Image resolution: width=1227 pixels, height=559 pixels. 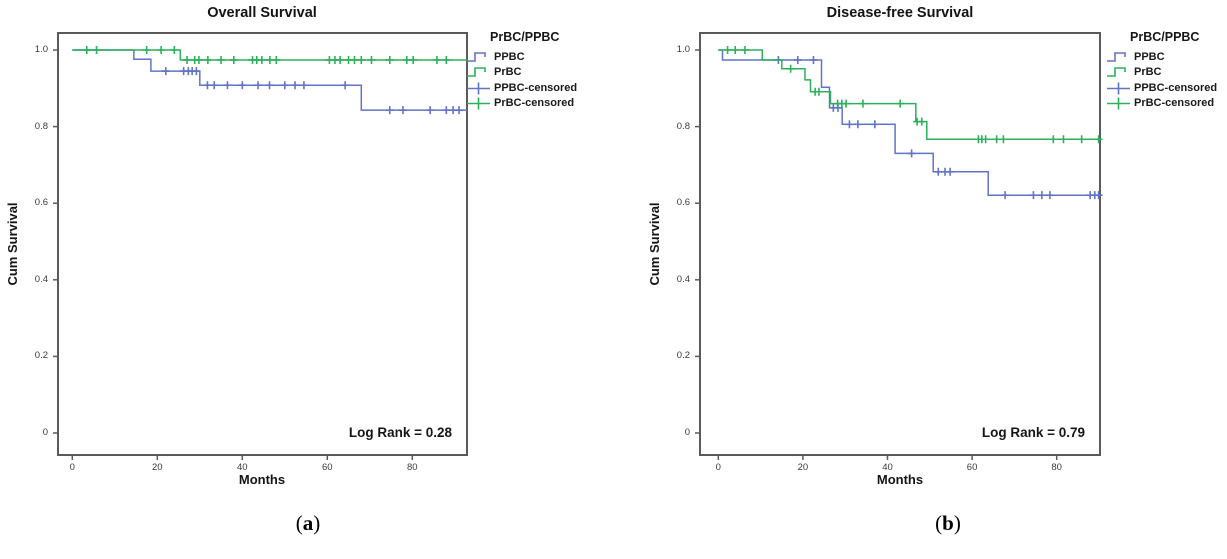 What do you see at coordinates (1174, 103) in the screenshot?
I see `legend-entry-label: PrBC-censored` at bounding box center [1174, 103].